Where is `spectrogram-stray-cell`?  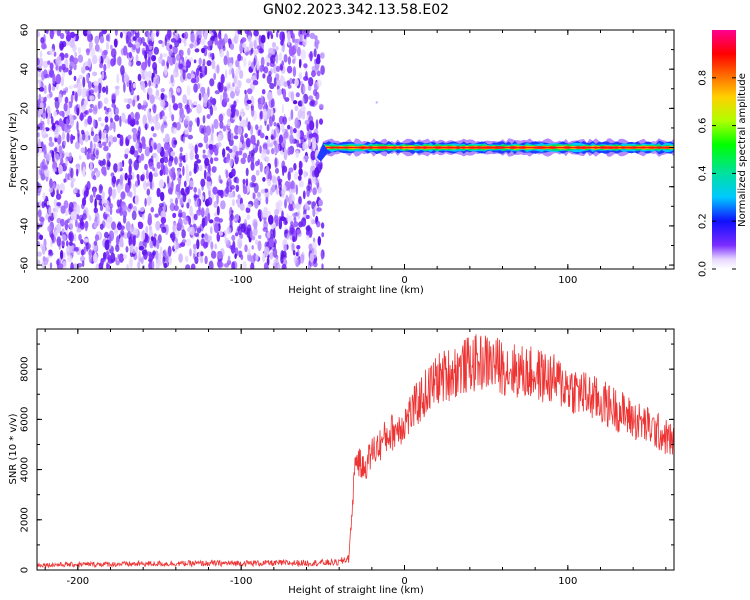 spectrogram-stray-cell is located at coordinates (376, 102).